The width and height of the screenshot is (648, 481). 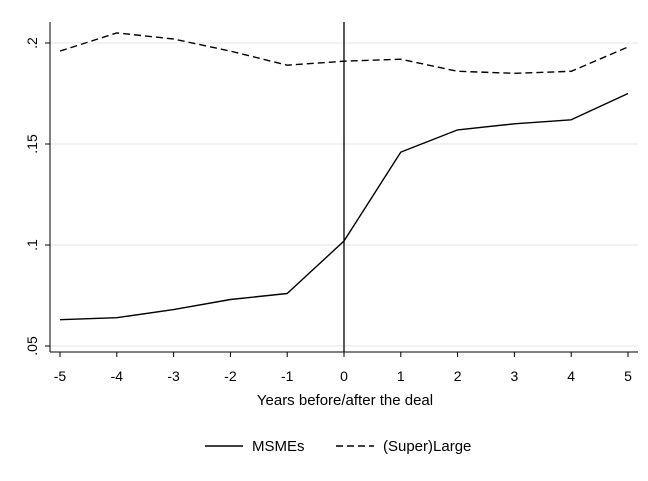 What do you see at coordinates (230, 376) in the screenshot?
I see `x-tick-label: -2` at bounding box center [230, 376].